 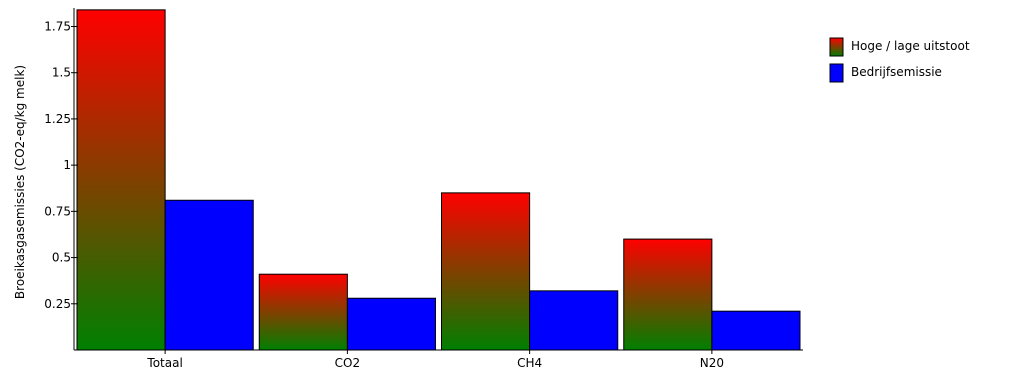 What do you see at coordinates (61, 73) in the screenshot?
I see `y-tick-label: 1.5` at bounding box center [61, 73].